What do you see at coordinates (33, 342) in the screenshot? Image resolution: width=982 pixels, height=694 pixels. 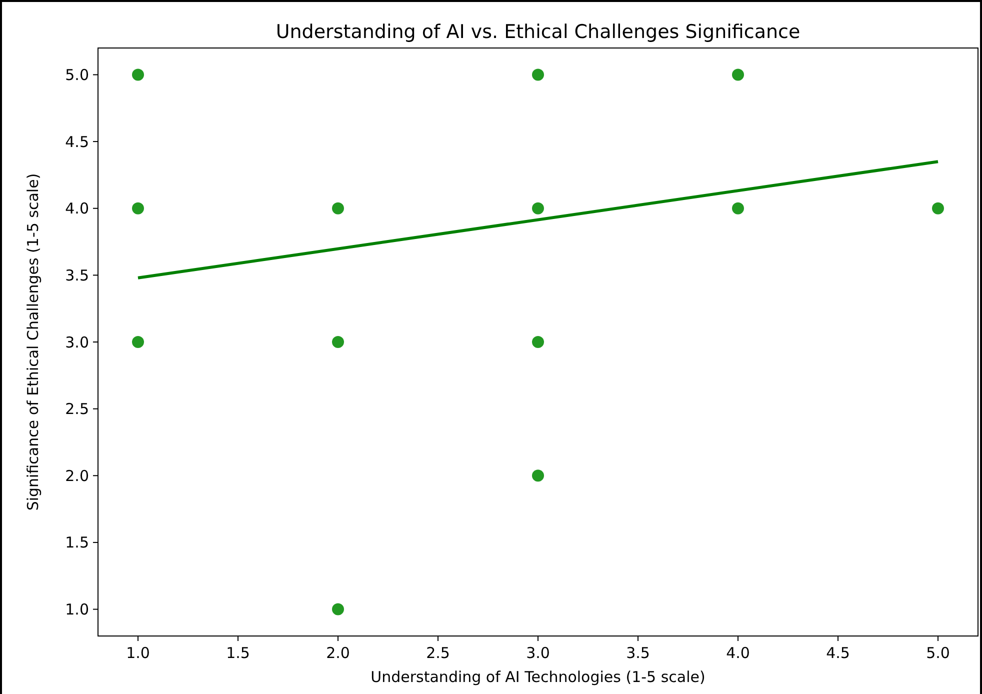 I see `y-axis-title: Significance of Ethical Challenges (1-5 scale)` at bounding box center [33, 342].